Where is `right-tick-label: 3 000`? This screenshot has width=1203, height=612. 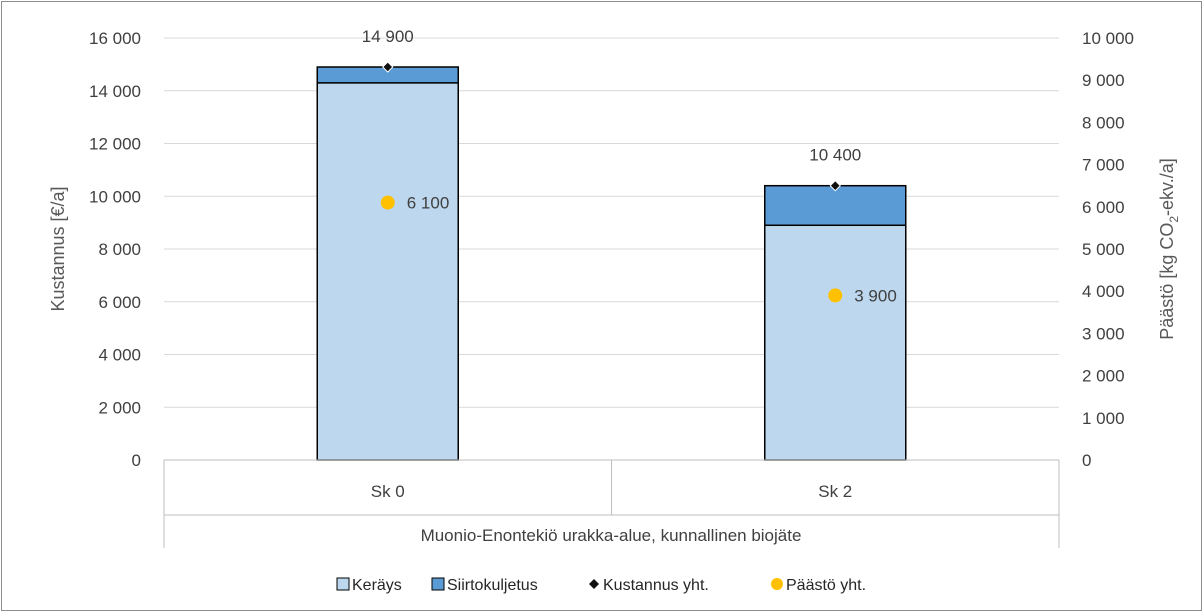 right-tick-label: 3 000 is located at coordinates (1103, 333).